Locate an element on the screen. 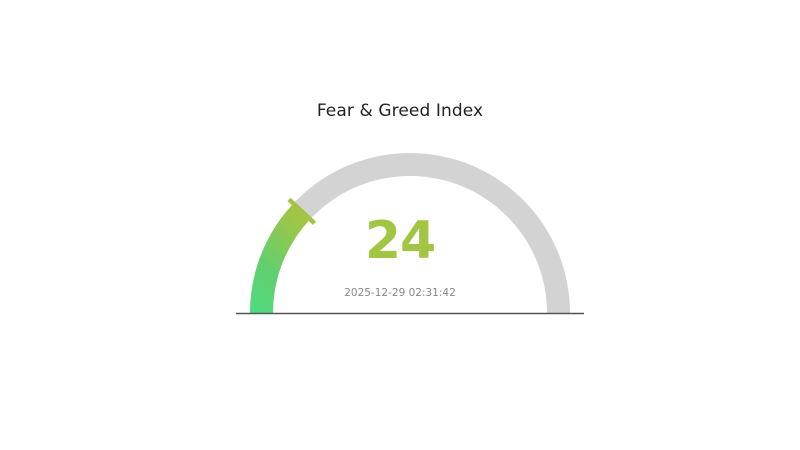 The image size is (800, 450). gauge-value-arc is located at coordinates (280, 258).